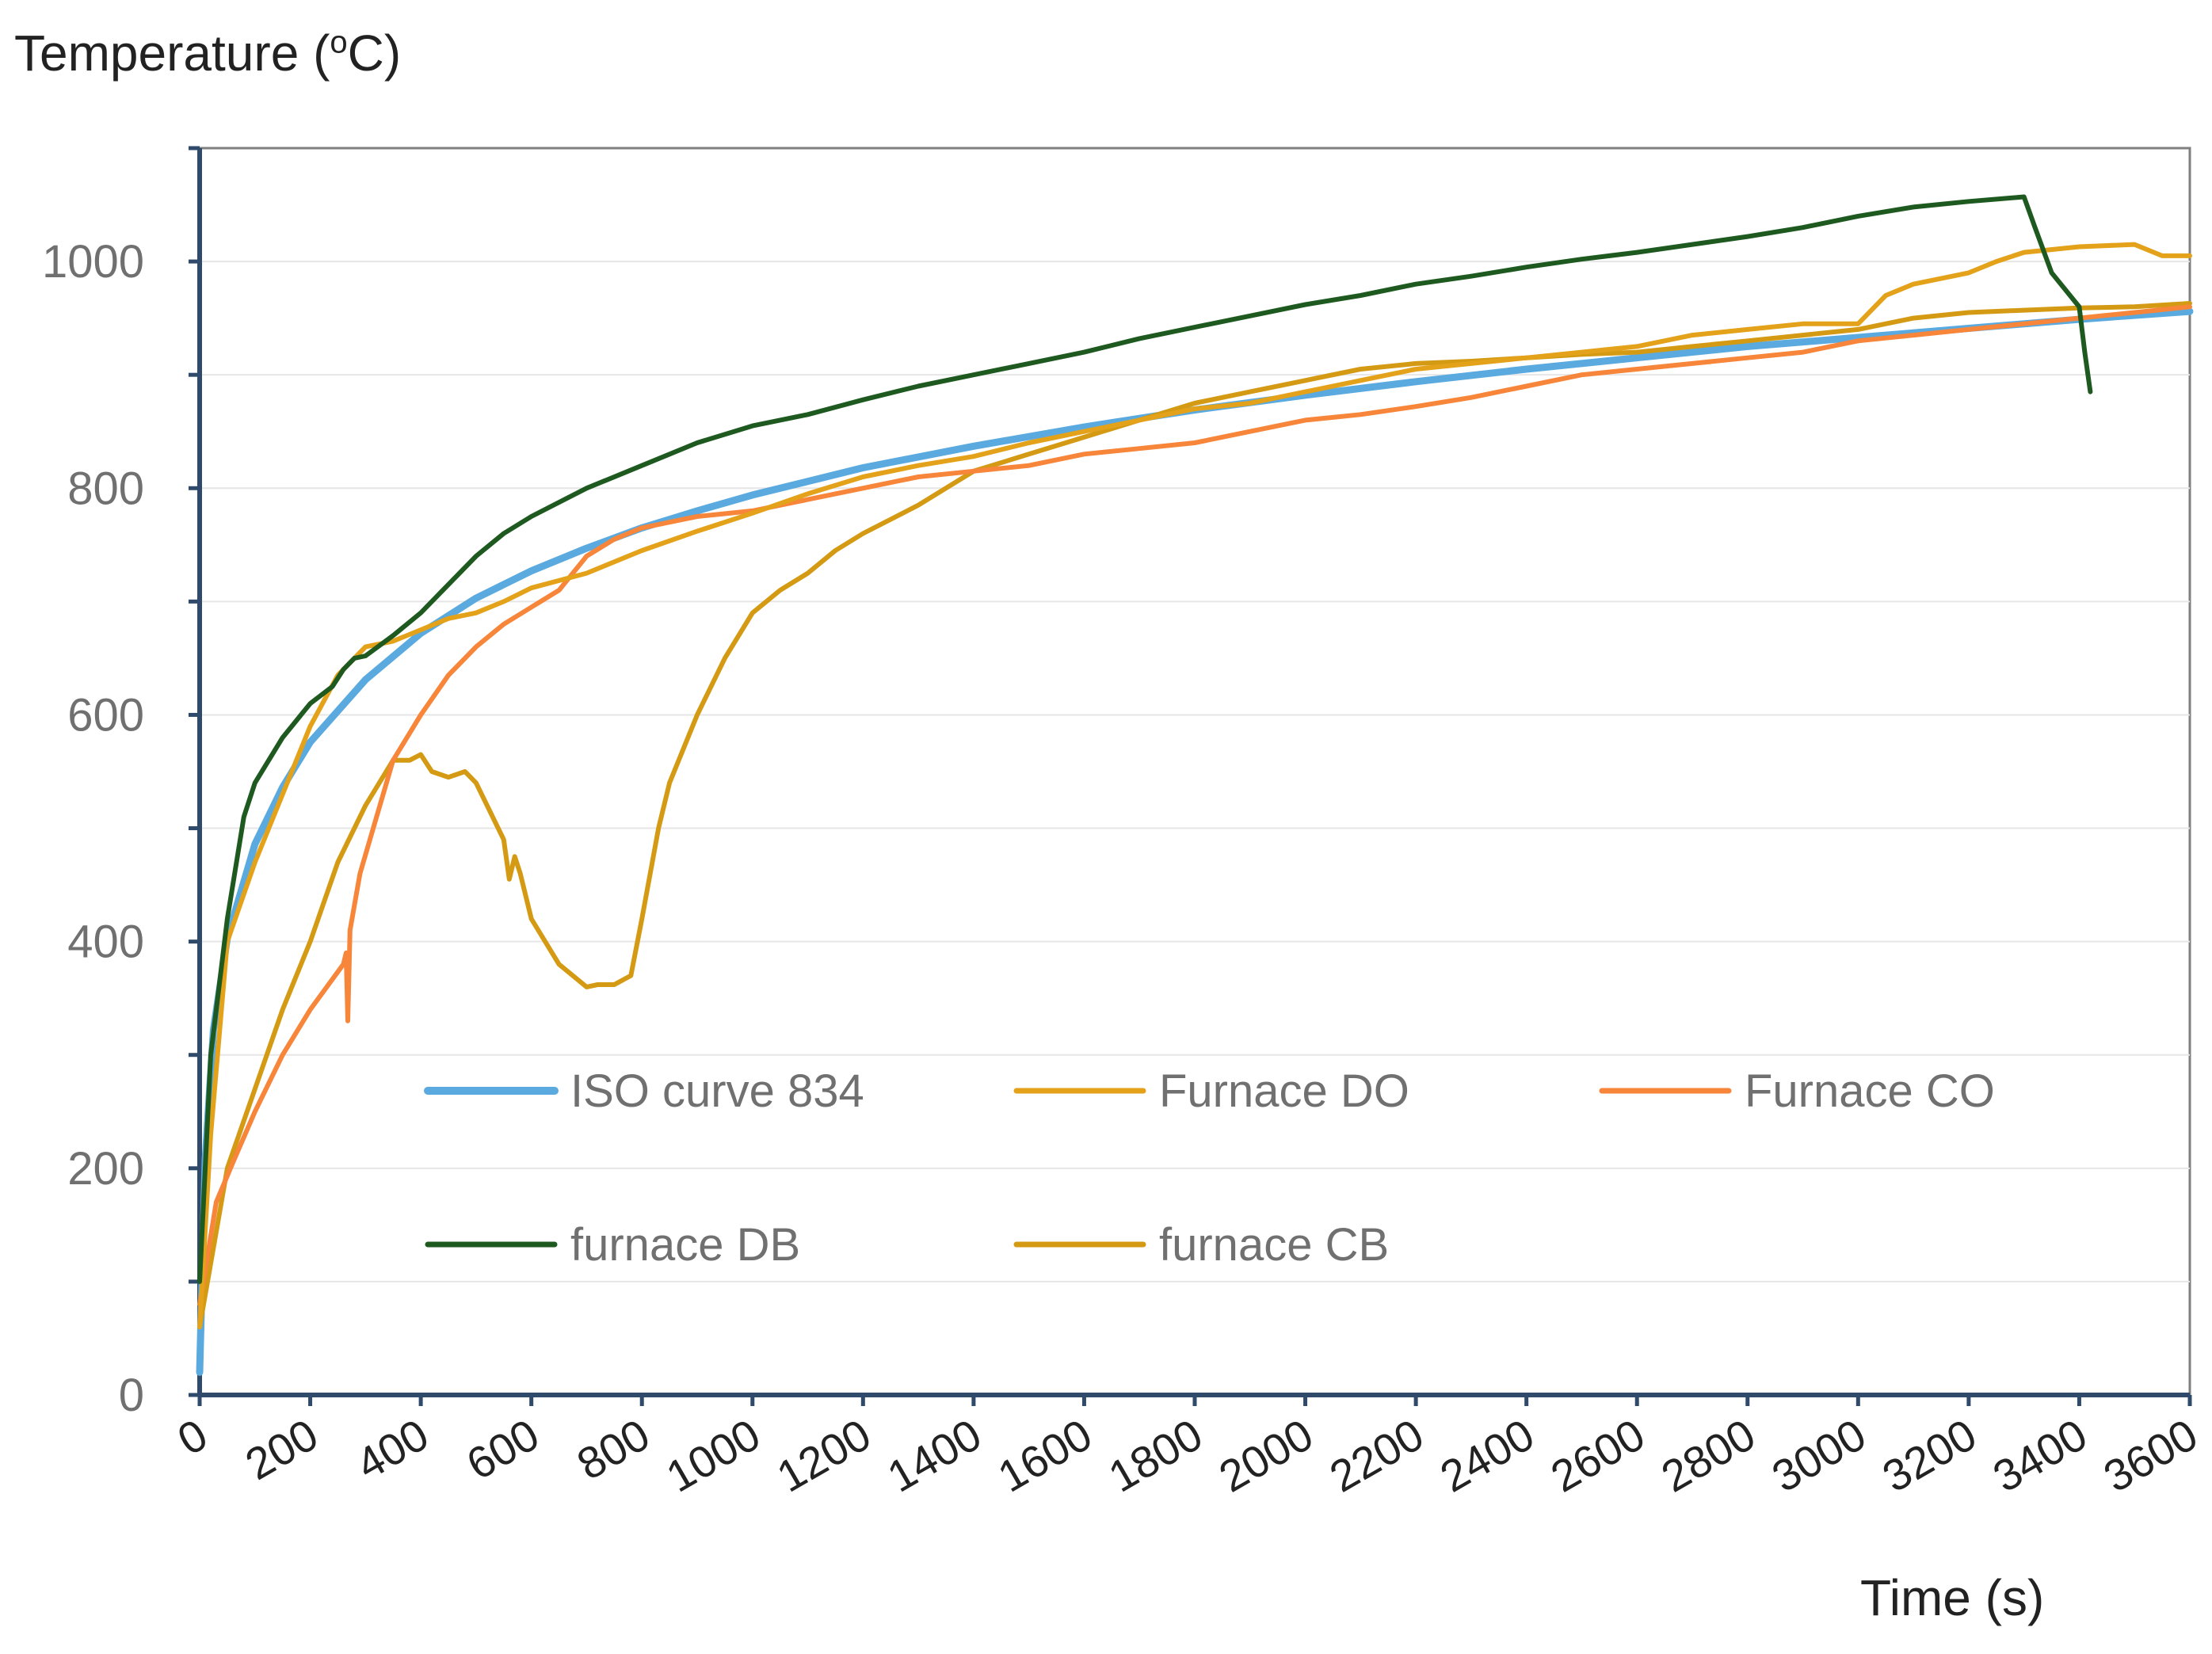 This screenshot has width=2212, height=1654. What do you see at coordinates (2151, 1456) in the screenshot?
I see `x-tick-label: 3600` at bounding box center [2151, 1456].